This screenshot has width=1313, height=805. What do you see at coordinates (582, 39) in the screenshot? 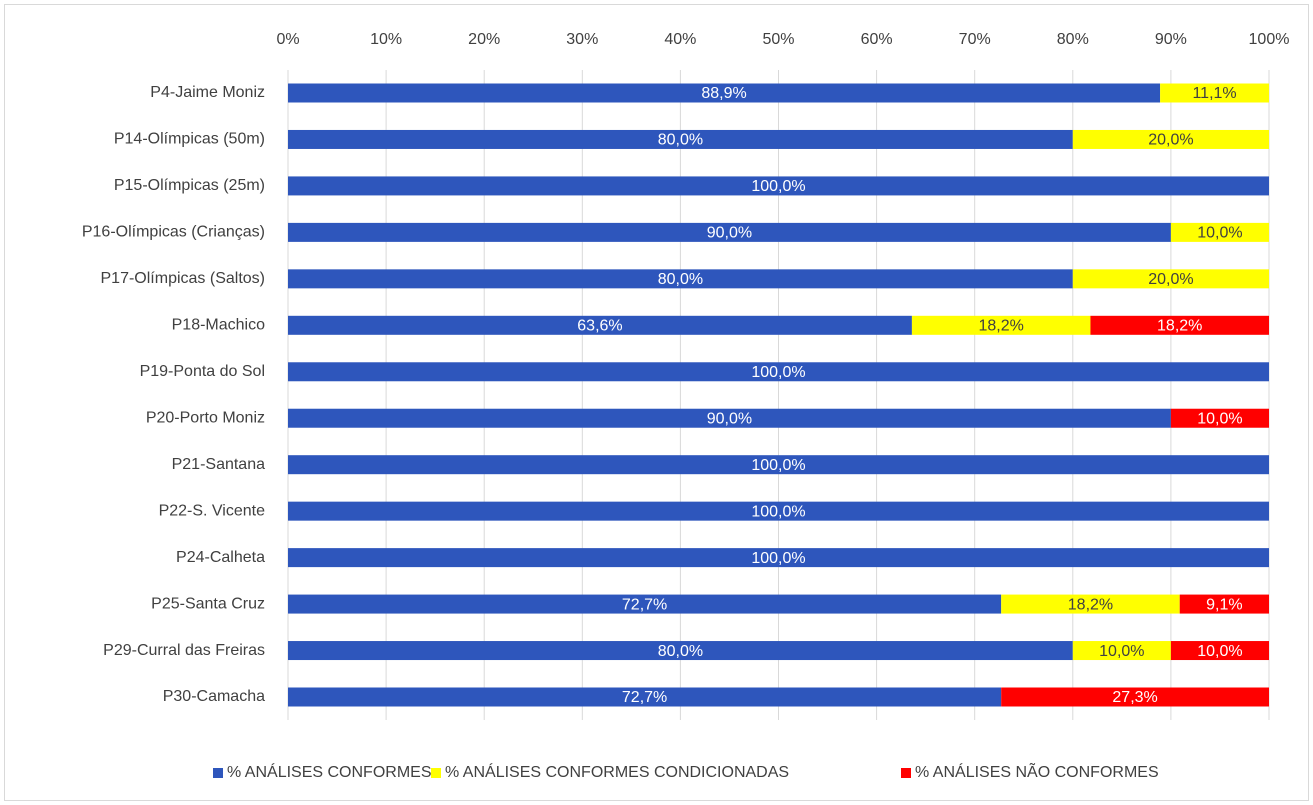
I see `x-tick-label: 30%` at bounding box center [582, 39].